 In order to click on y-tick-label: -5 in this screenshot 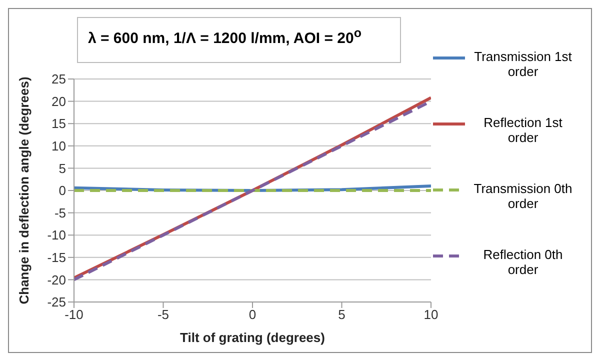, I will do `click(60, 212)`.